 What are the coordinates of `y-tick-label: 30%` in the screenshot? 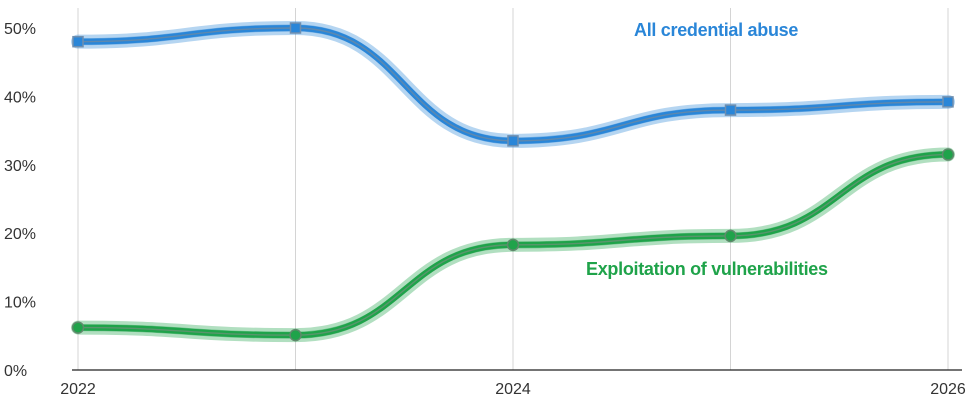 It's located at (20, 166).